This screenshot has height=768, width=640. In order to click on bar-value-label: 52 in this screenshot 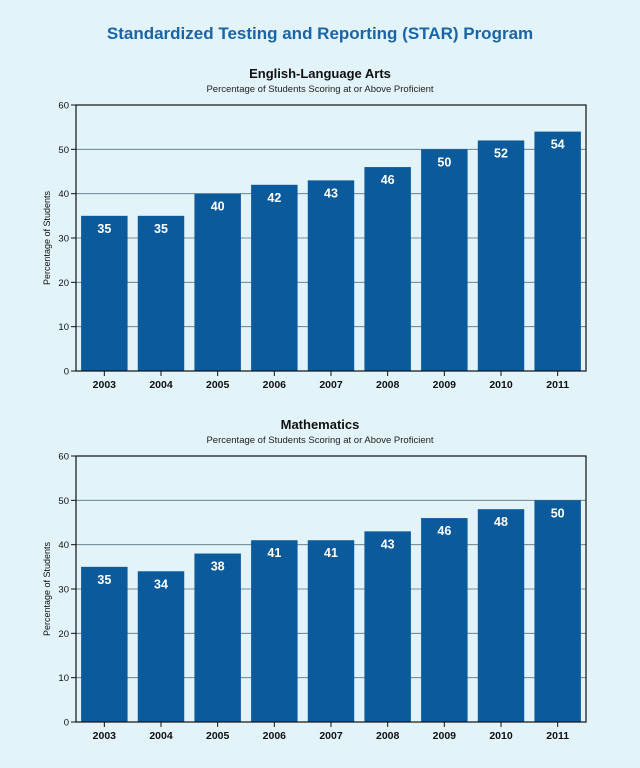, I will do `click(501, 153)`.